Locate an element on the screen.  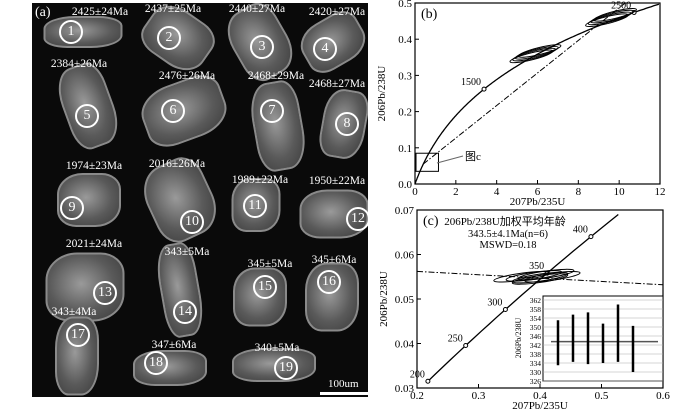
spot-number: 8 is located at coordinates (347, 124).